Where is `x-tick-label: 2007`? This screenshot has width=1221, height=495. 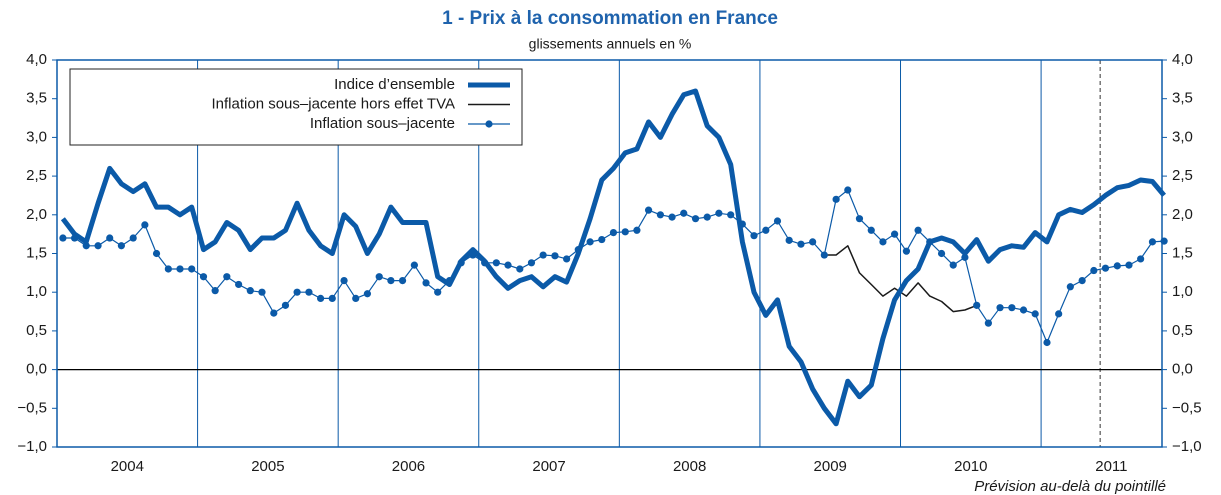 x-tick-label: 2007 is located at coordinates (548, 466).